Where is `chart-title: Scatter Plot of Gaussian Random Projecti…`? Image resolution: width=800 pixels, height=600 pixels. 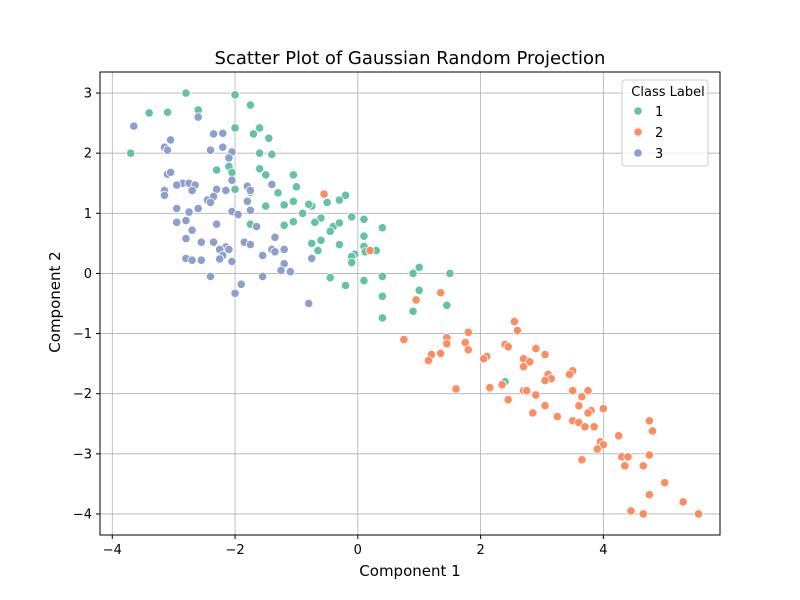
chart-title: Scatter Plot of Gaussian Random Projecti… is located at coordinates (410, 58).